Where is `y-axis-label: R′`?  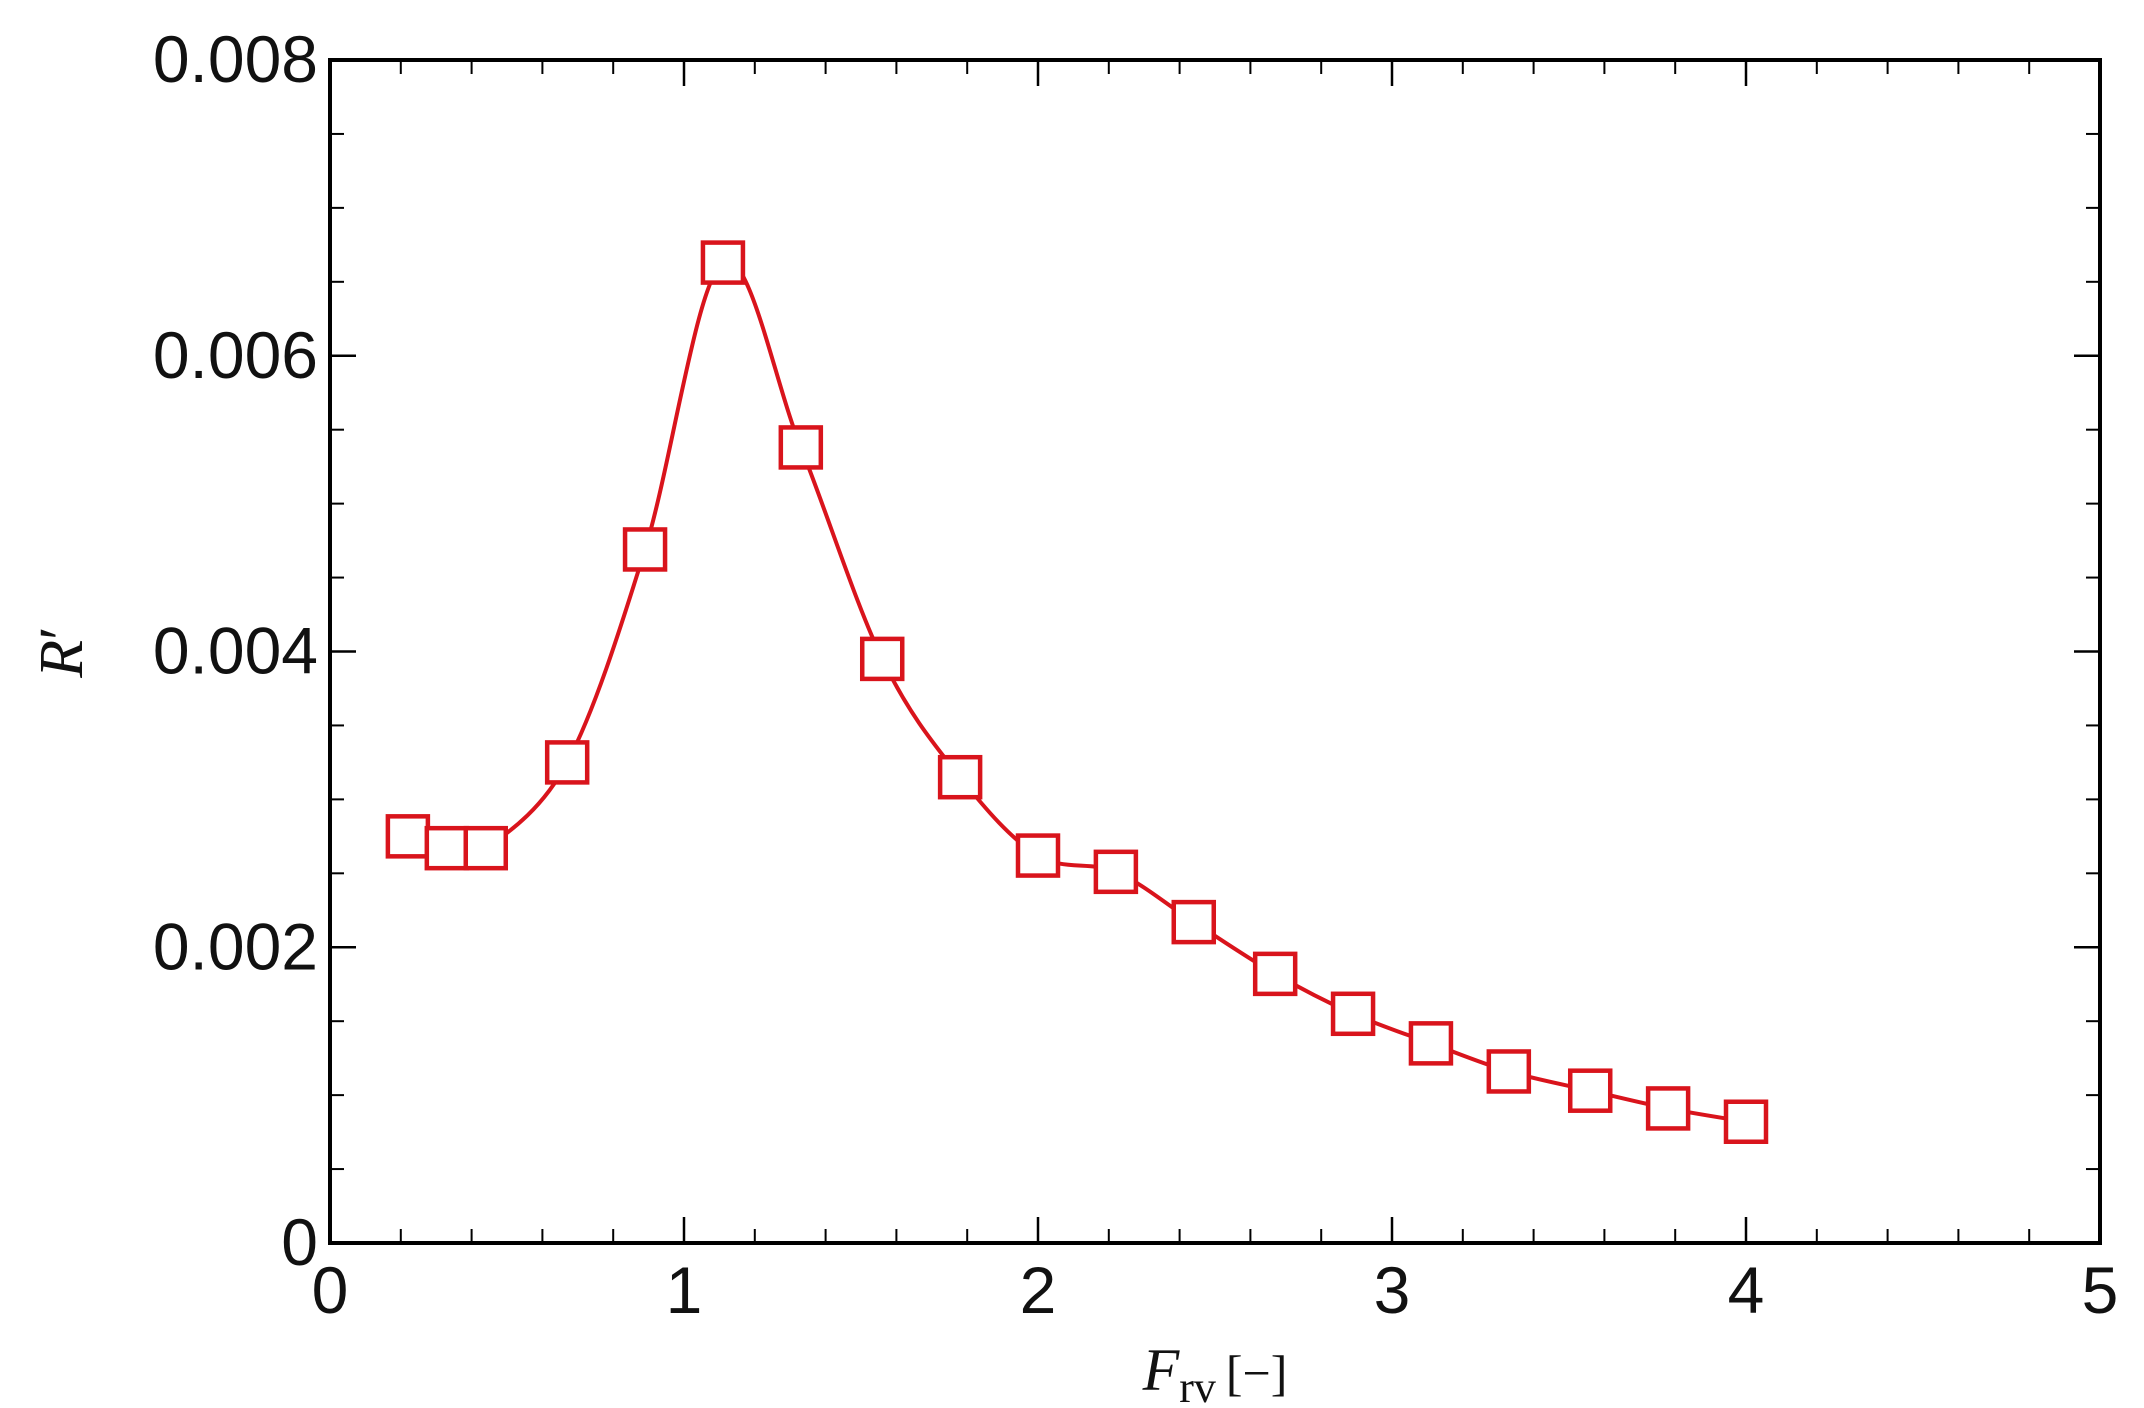 y-axis-label: R′ is located at coordinates (62, 652).